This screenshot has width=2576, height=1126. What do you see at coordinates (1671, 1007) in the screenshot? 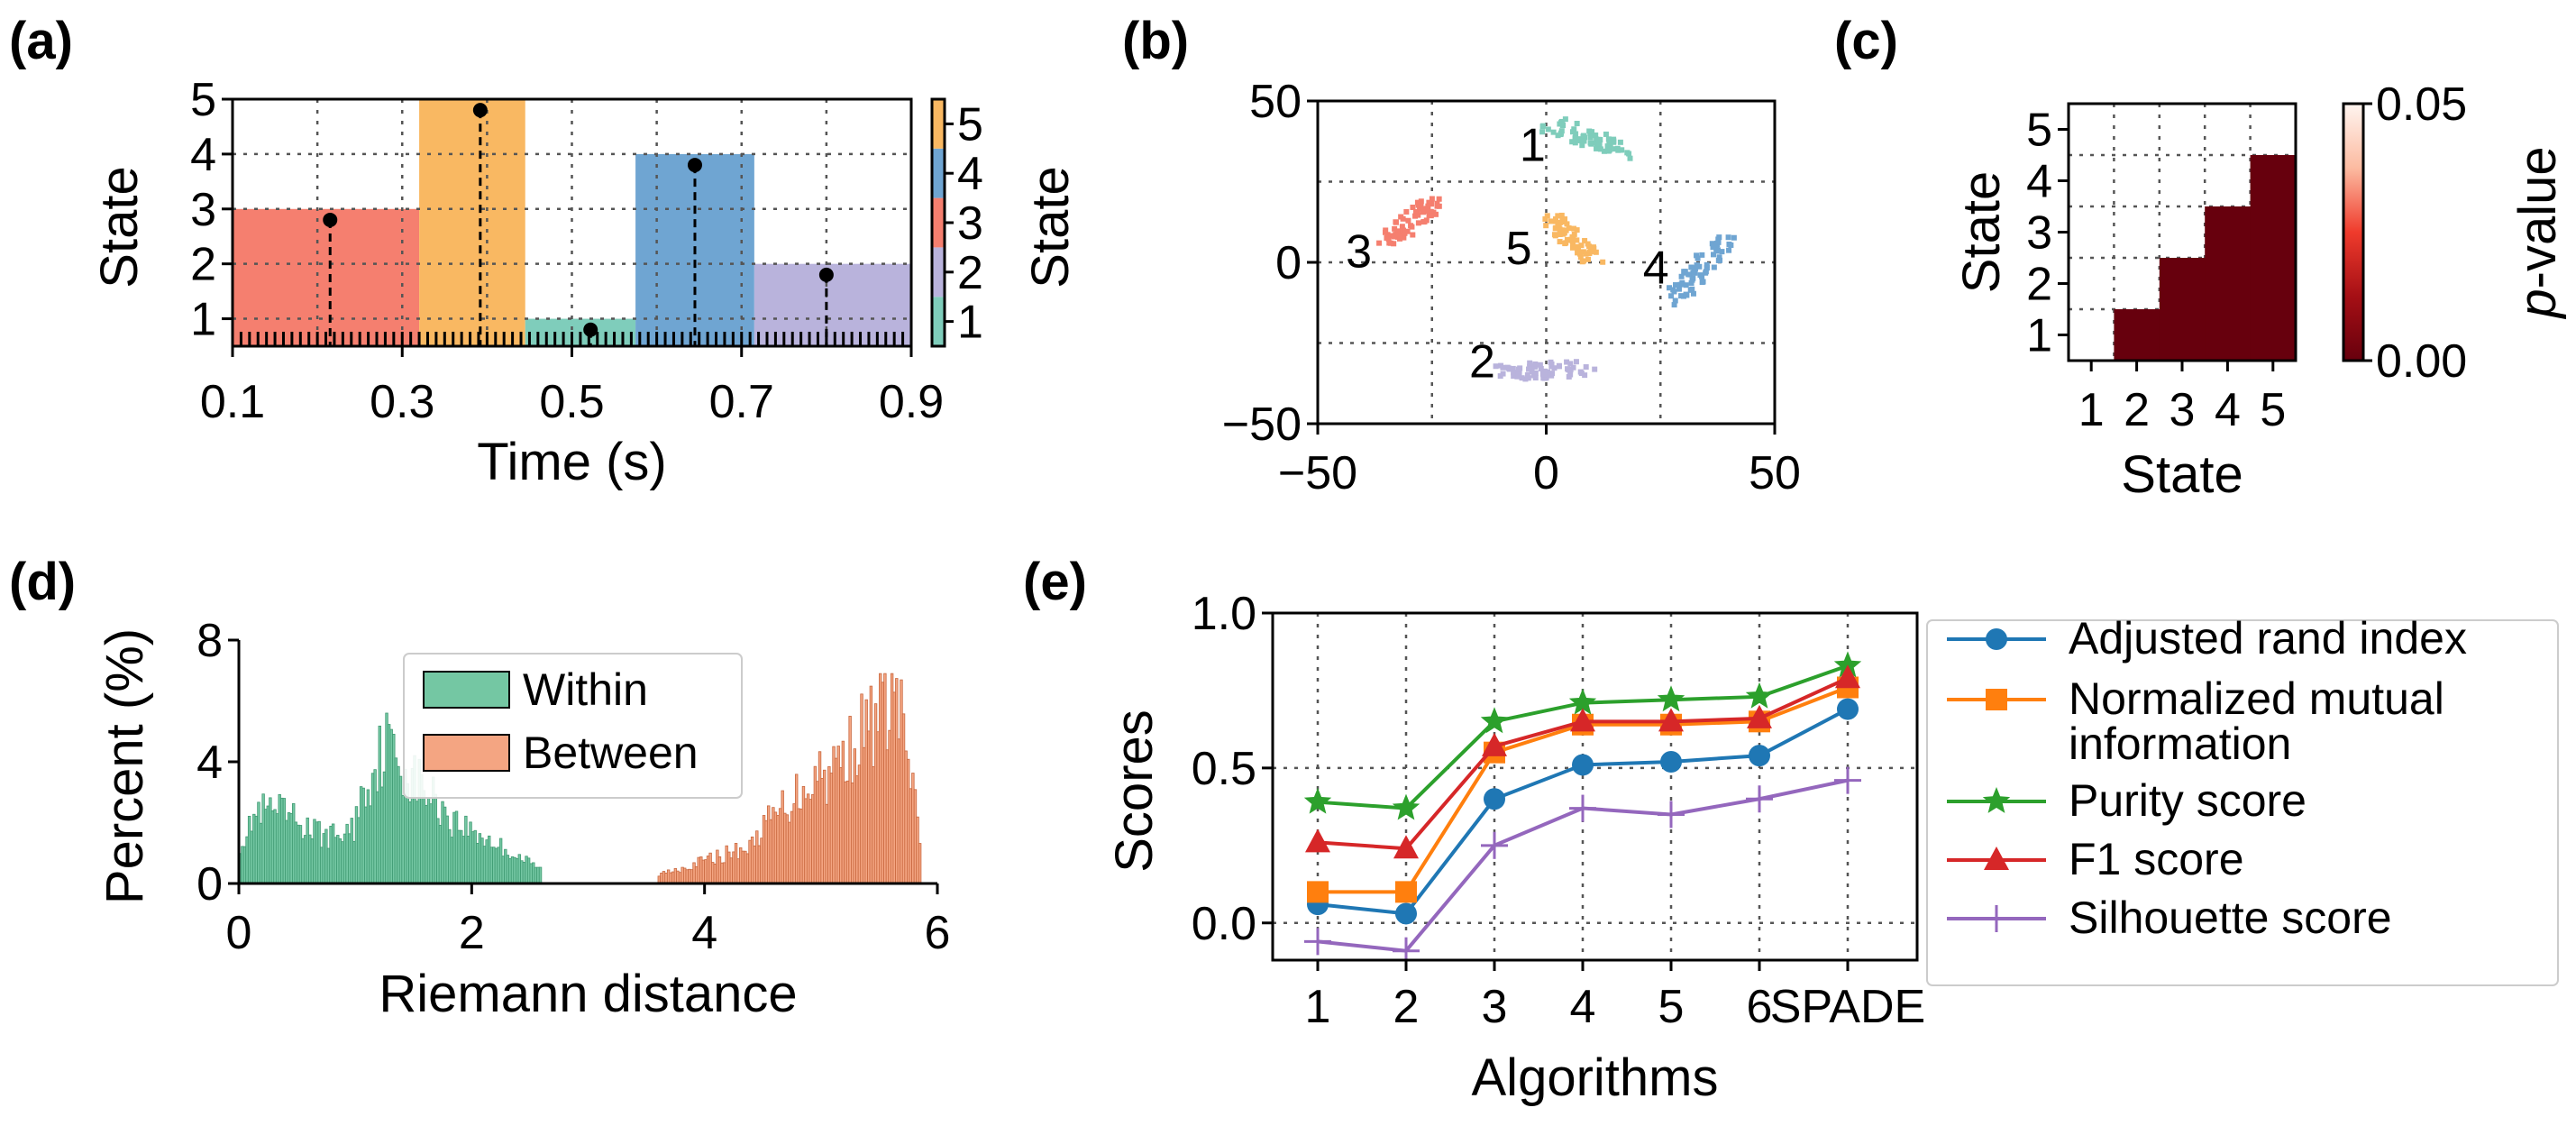
I see `e-xtick-label-4: 5` at bounding box center [1671, 1007].